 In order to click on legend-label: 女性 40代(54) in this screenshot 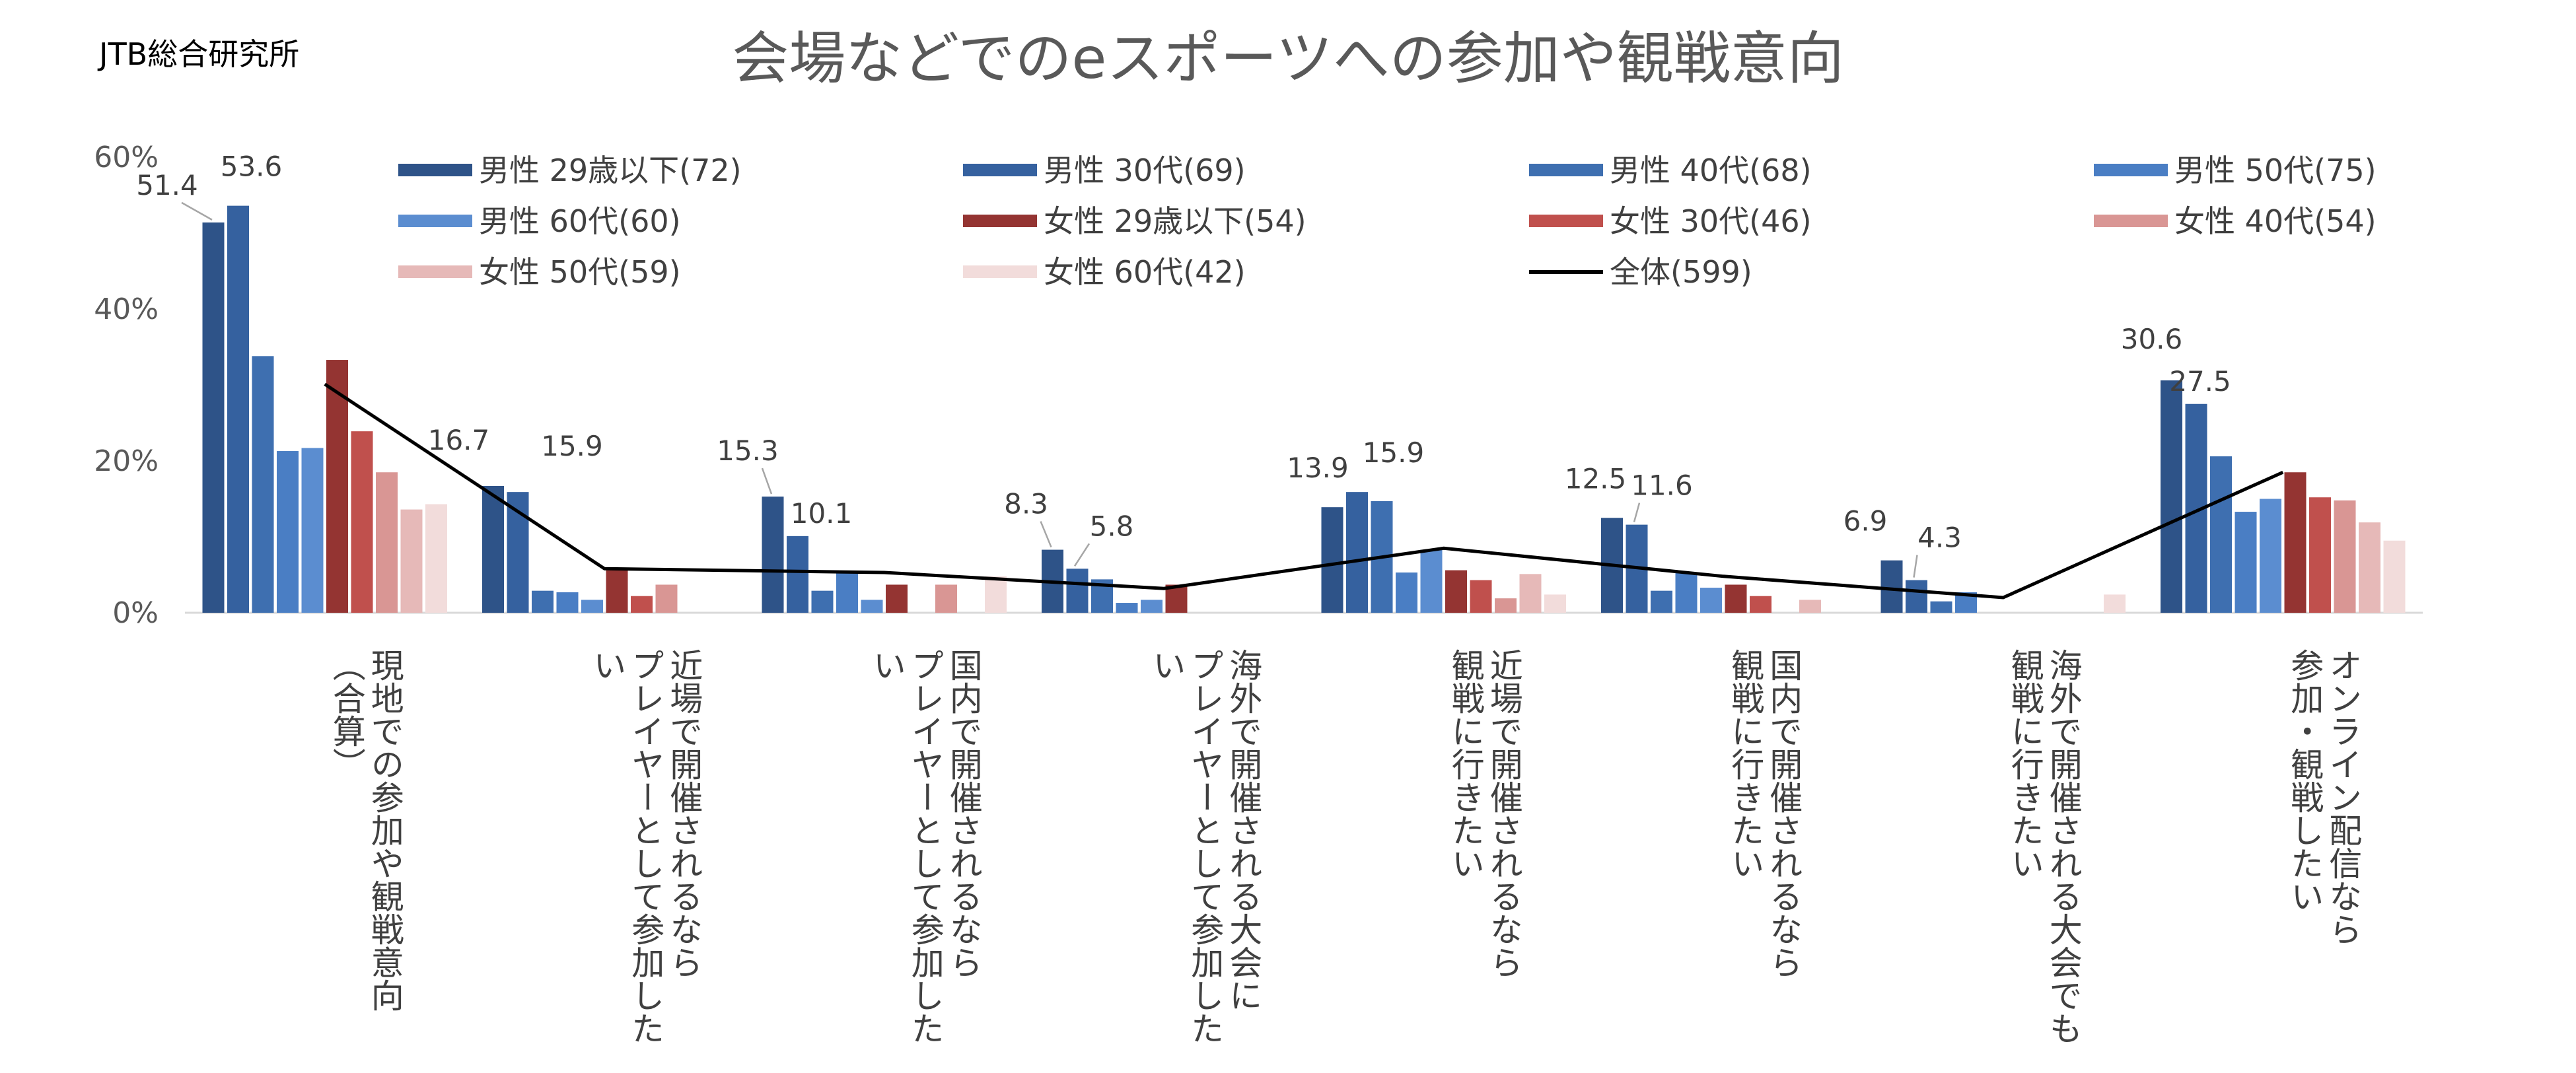, I will do `click(2275, 221)`.